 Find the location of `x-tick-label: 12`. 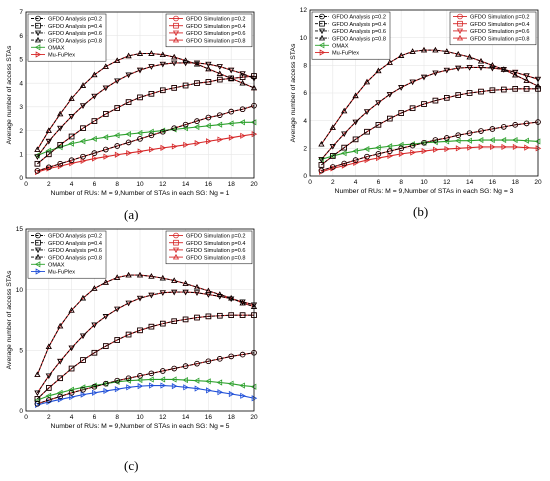

x-tick-label: 12 is located at coordinates (163, 417).